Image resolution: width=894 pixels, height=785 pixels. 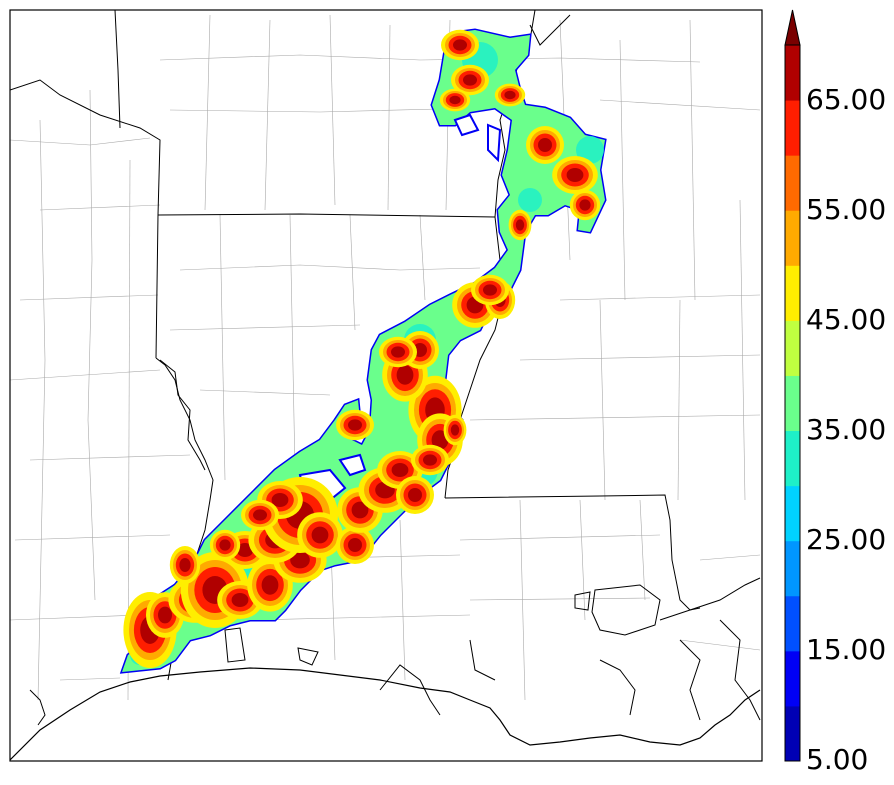 I want to click on colorbar-label-65: 65.00, so click(x=846, y=99).